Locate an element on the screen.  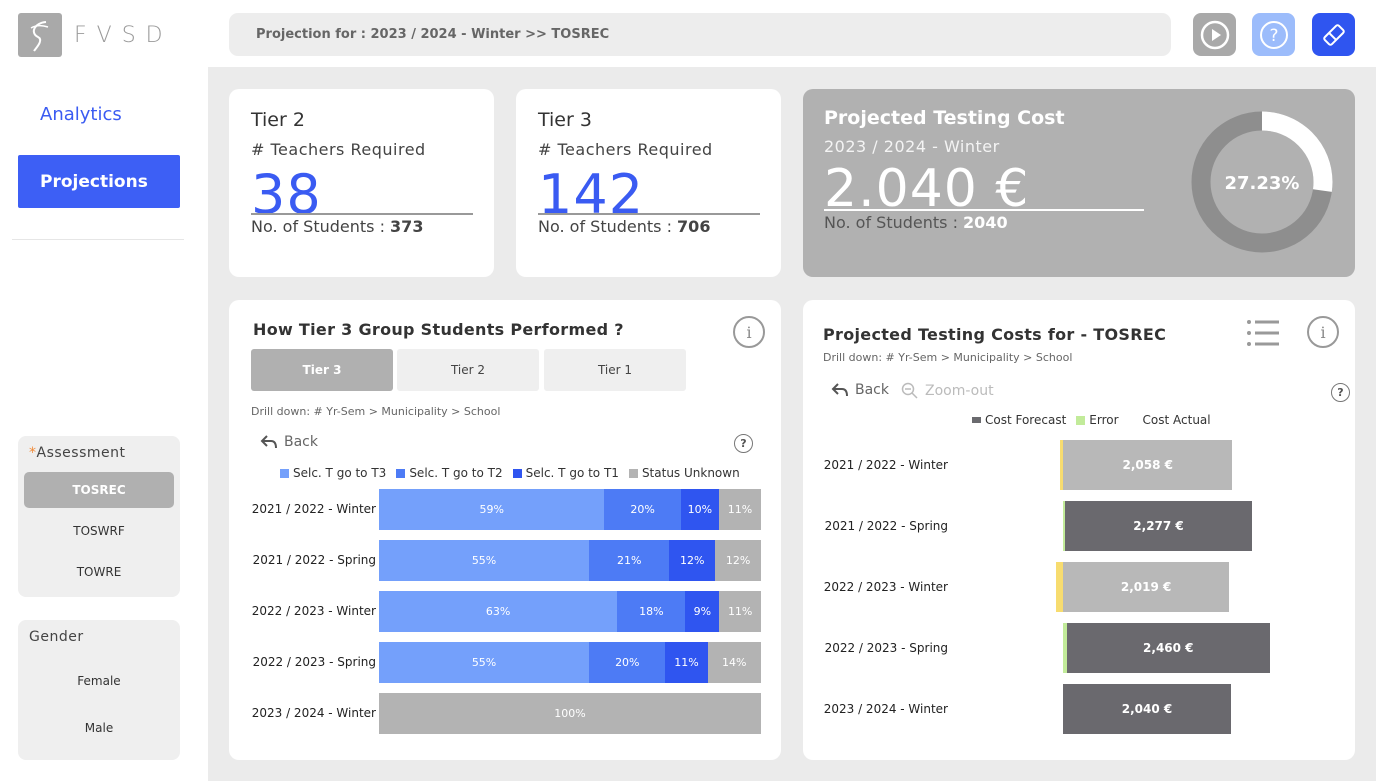
legend-item: Status Unknown is located at coordinates (684, 473).